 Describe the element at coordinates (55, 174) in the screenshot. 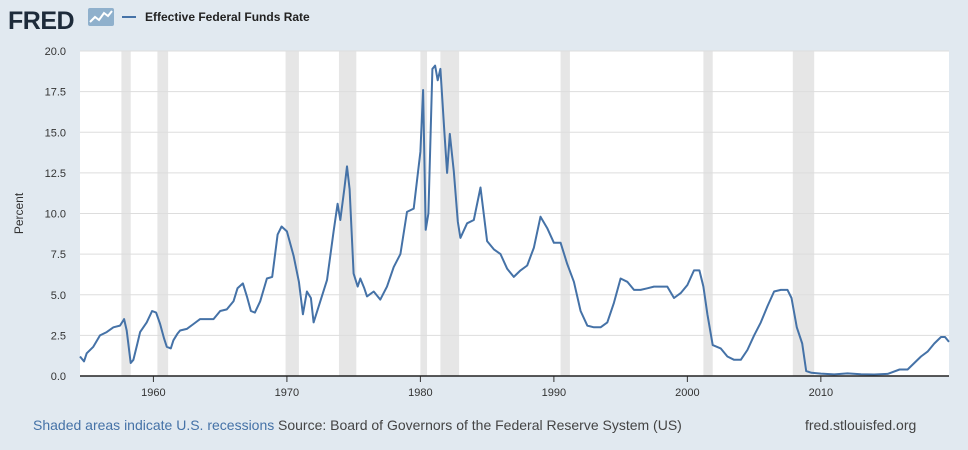

I see `y-tick-label: 12.5` at that location.